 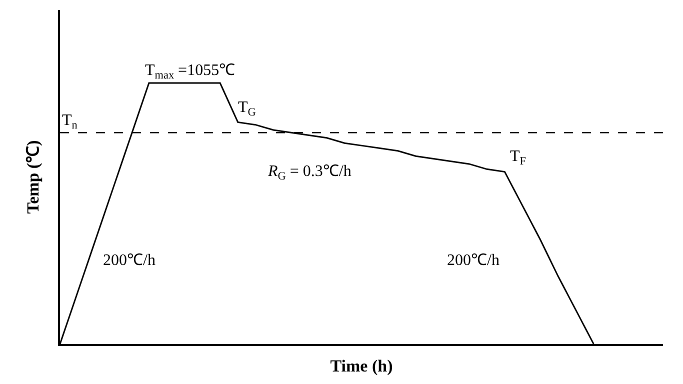 What do you see at coordinates (309, 172) in the screenshot?
I see `annotation: R$_{G}$ = 0.3℃/h` at bounding box center [309, 172].